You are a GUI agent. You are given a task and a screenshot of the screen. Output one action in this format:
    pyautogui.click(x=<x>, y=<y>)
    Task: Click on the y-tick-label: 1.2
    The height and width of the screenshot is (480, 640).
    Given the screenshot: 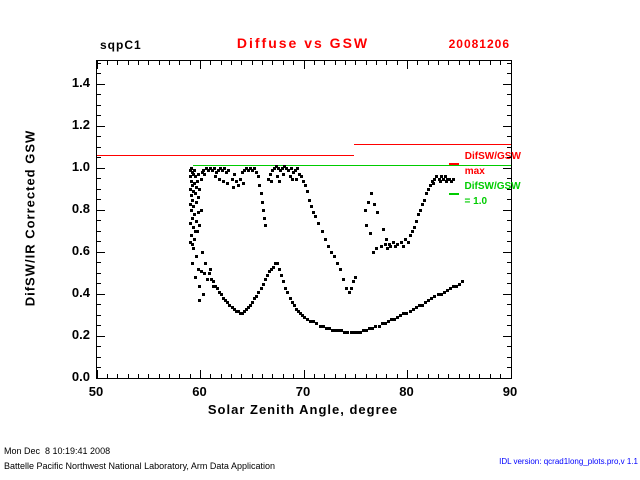 What is the action you would take?
    pyautogui.click(x=80, y=125)
    